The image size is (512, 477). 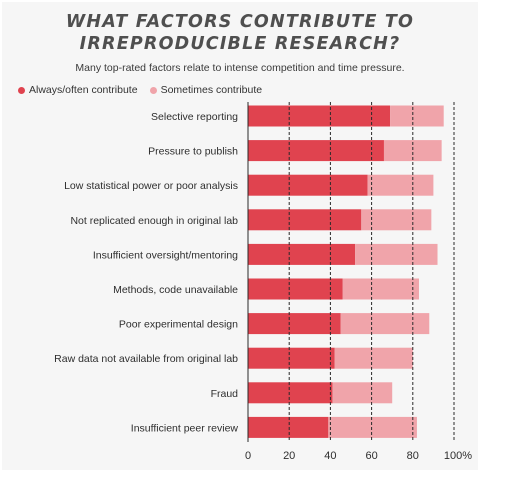 I want to click on legend-item-sometimes: Sometimes contribute, so click(x=206, y=90).